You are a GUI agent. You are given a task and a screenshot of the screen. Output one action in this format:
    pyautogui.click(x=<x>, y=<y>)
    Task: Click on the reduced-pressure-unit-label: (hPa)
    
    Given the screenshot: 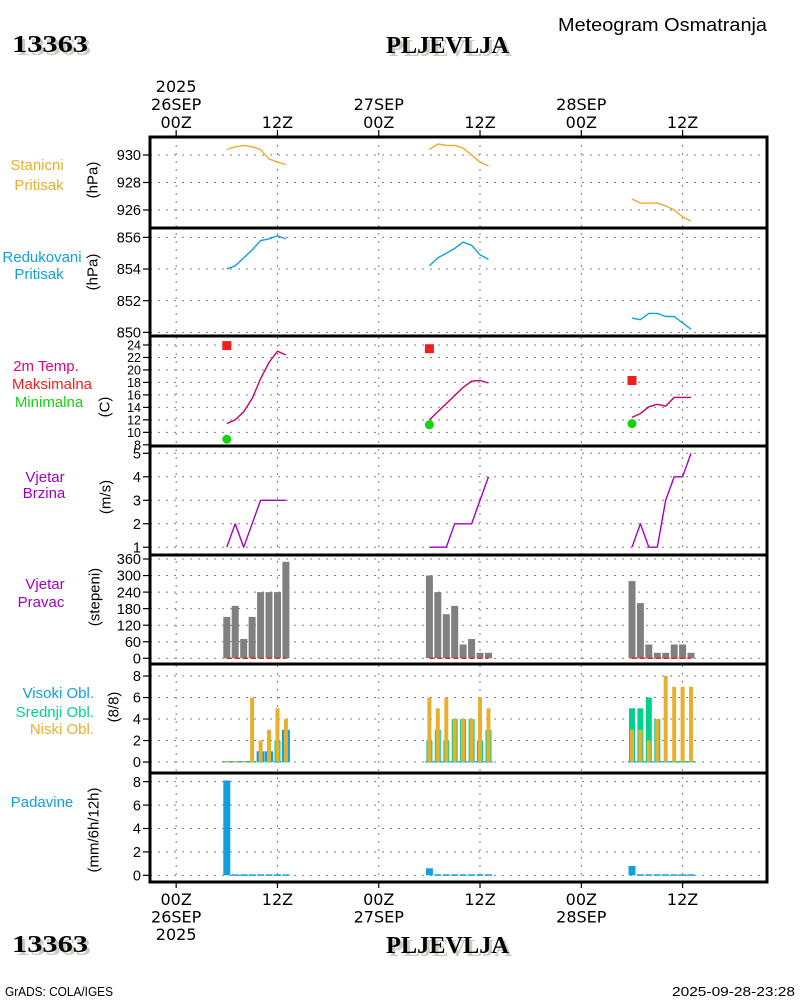 What is the action you would take?
    pyautogui.click(x=93, y=272)
    